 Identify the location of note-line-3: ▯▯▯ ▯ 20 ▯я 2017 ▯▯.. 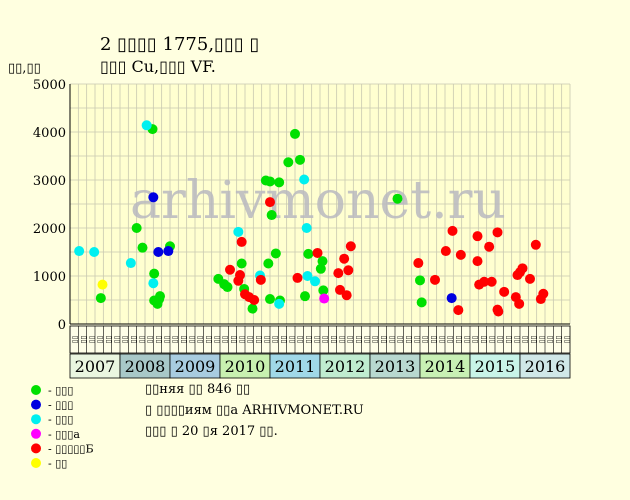
(211, 431).